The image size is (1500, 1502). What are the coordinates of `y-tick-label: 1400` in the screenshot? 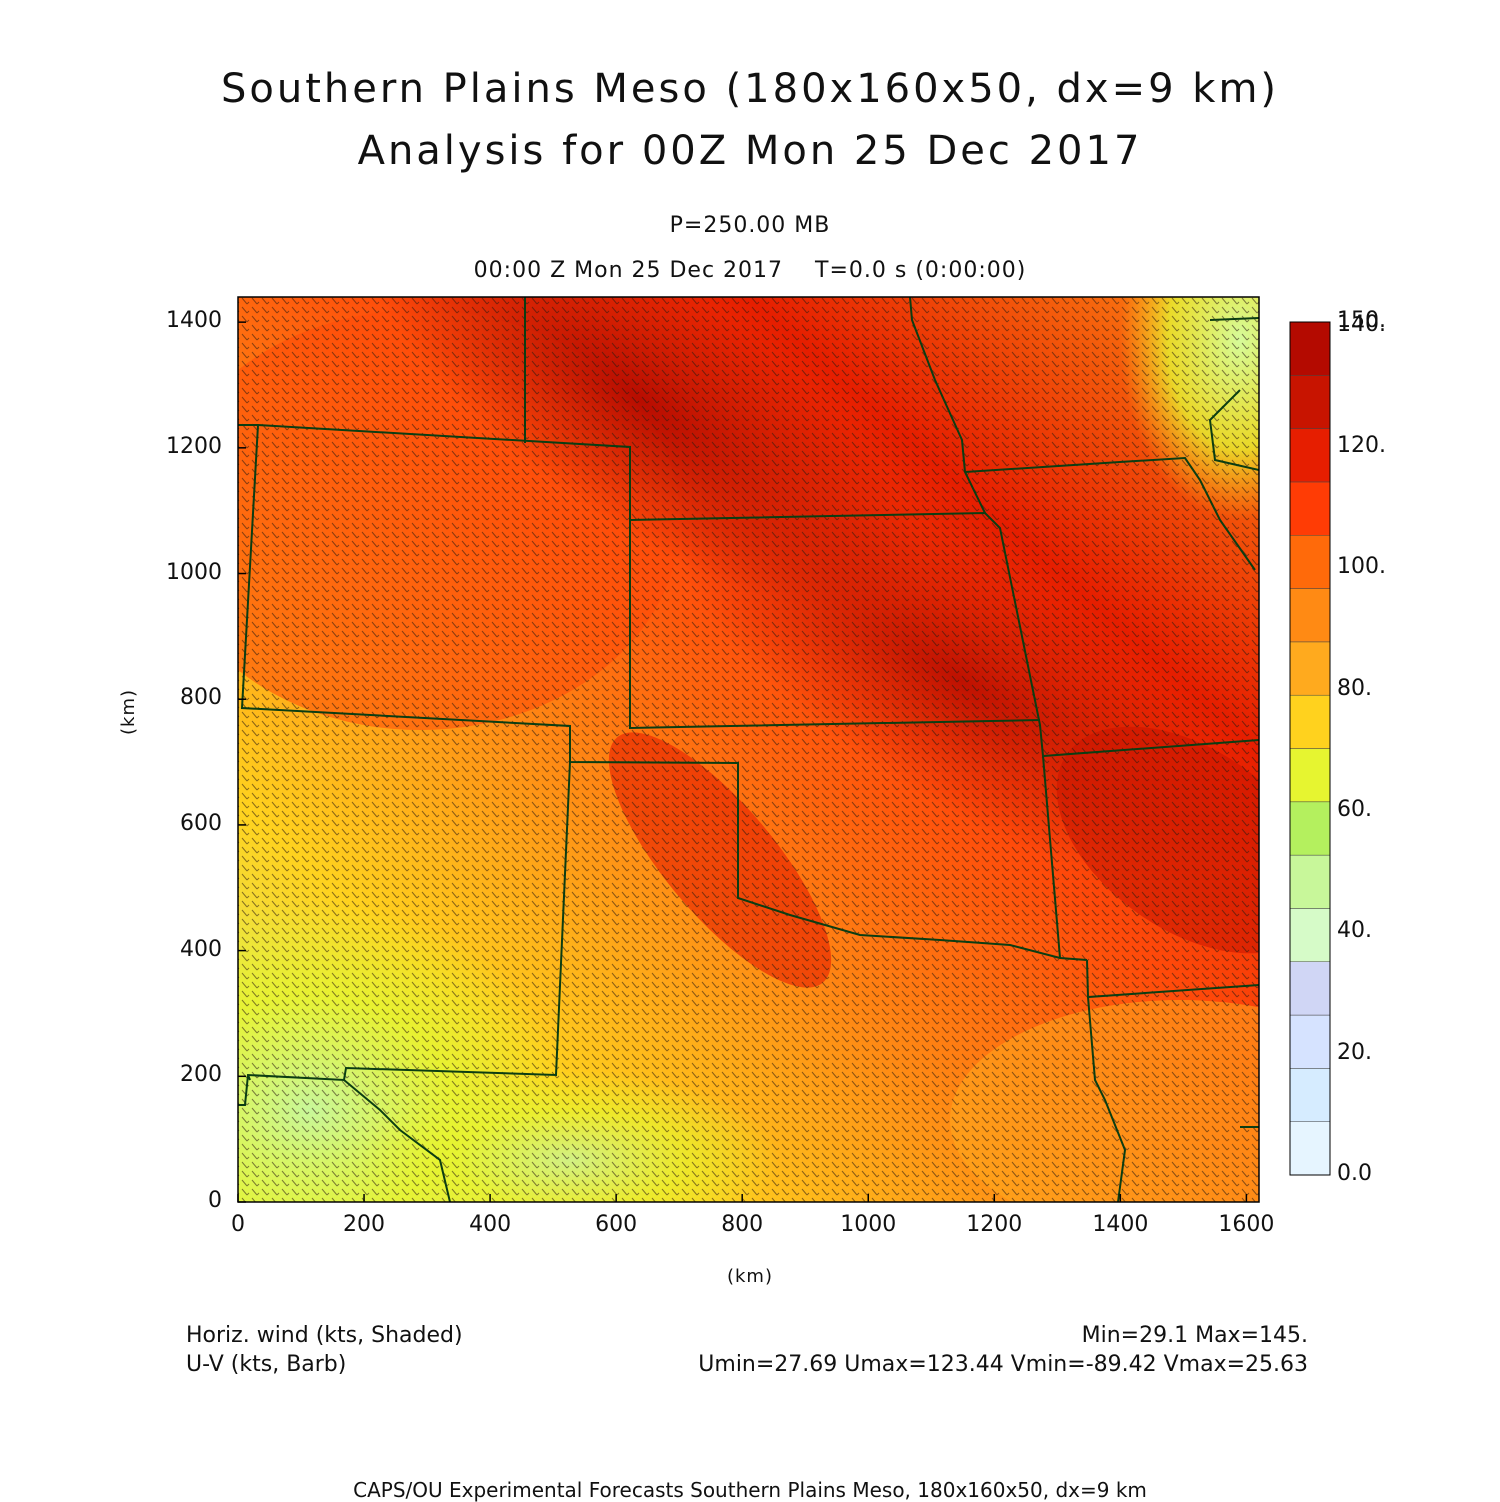 It's located at (194, 321).